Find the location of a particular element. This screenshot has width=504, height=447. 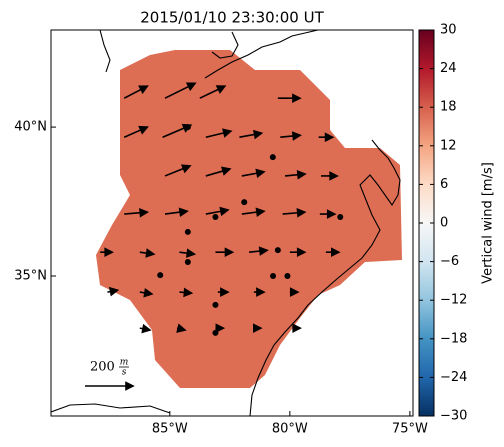

colorbar-tick-label: 12 is located at coordinates (448, 145).